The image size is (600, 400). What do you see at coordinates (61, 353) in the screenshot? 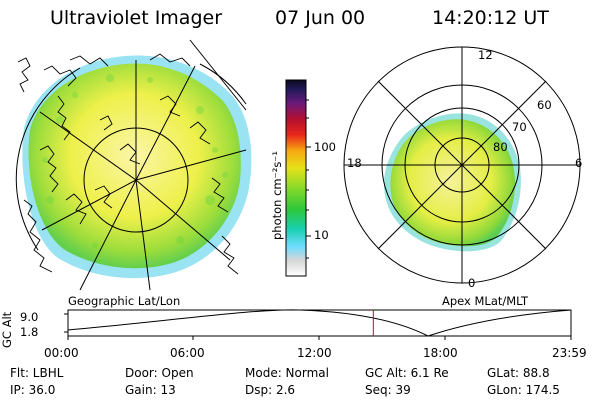
I see `timeline-tick-0000: 00:00` at bounding box center [61, 353].